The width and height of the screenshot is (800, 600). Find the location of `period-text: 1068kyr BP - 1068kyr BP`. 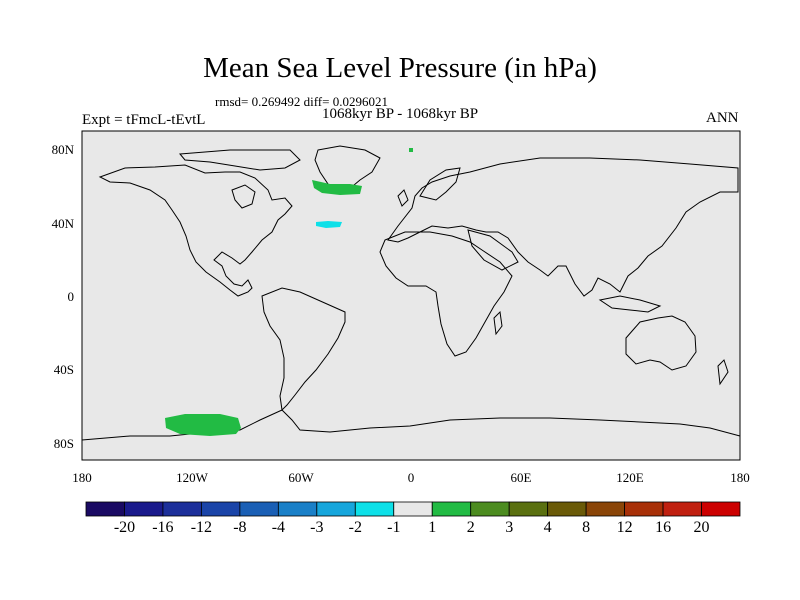

period-text: 1068kyr BP - 1068kyr BP is located at coordinates (400, 114).